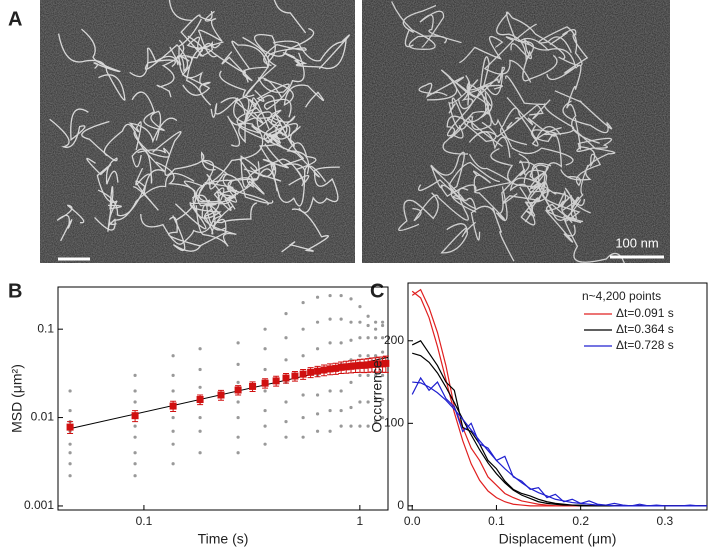 This screenshot has height=558, width=708. Describe the element at coordinates (377, 396) in the screenshot. I see `y-axis-label: Occurrence` at that location.